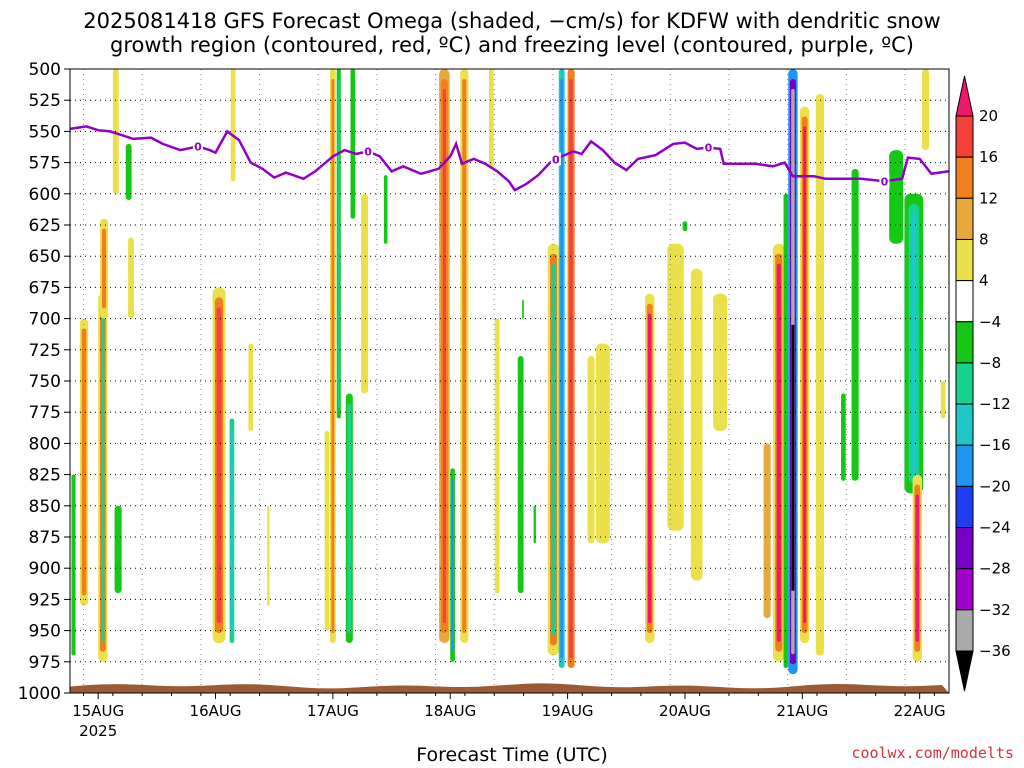  Describe the element at coordinates (45, 164) in the screenshot. I see `y-tick-label-575: 575` at that location.